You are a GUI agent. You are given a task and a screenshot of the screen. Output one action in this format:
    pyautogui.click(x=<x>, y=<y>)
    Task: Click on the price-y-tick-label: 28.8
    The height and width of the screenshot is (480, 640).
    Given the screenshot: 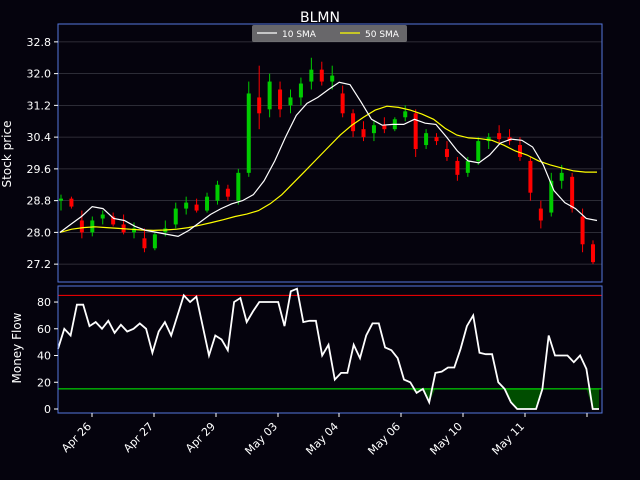 What is the action you would take?
    pyautogui.click(x=39, y=201)
    